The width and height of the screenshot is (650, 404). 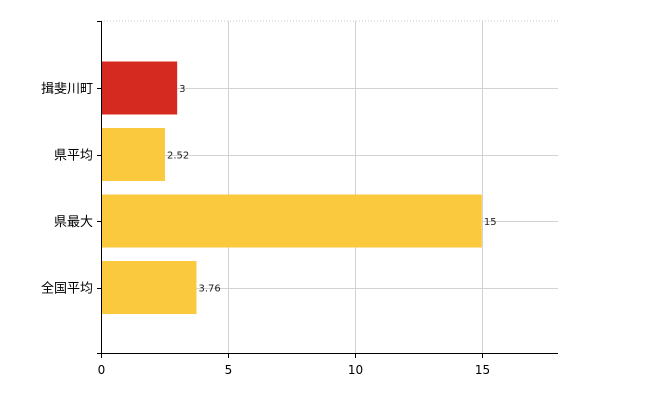 I want to click on data-label: 3.76, so click(x=209, y=289).